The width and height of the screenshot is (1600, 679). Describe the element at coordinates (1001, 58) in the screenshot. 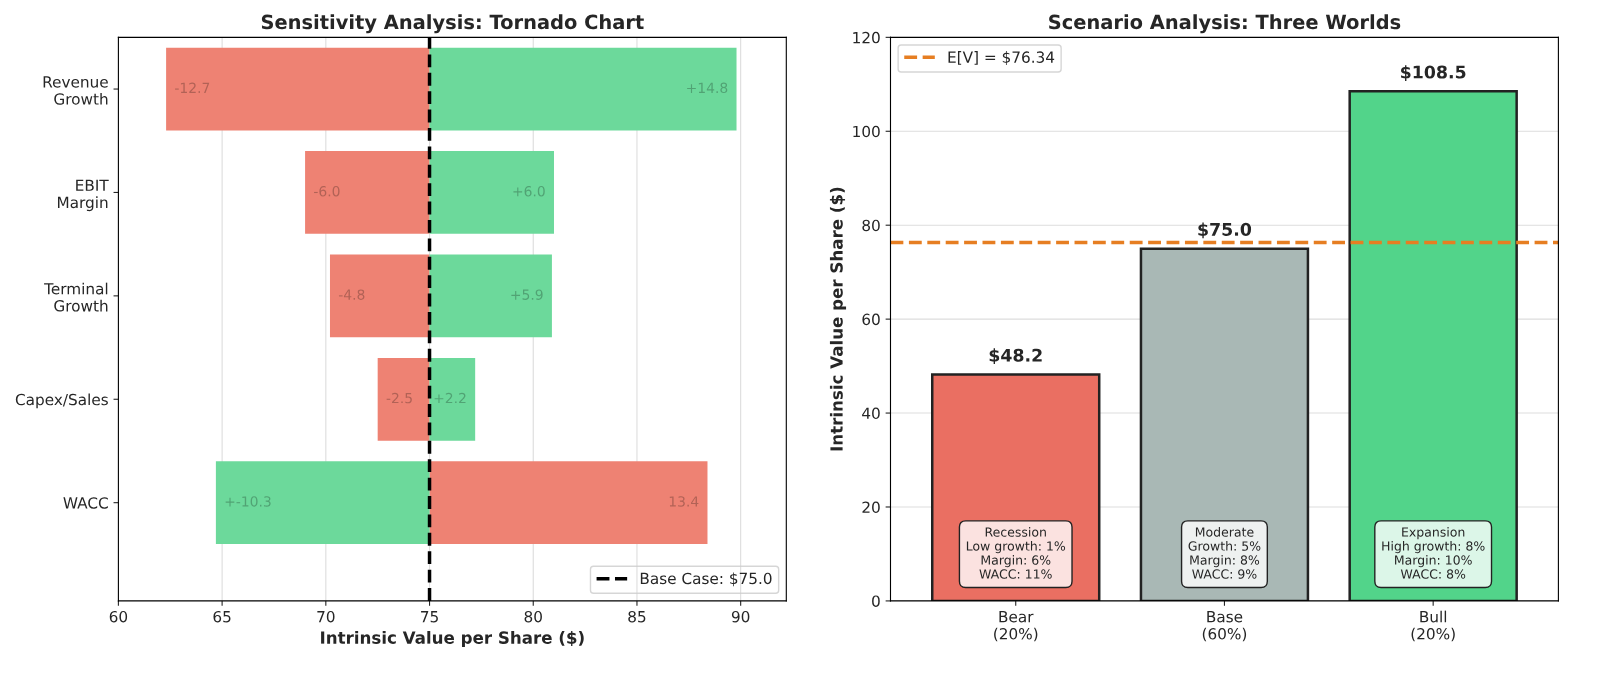

I see `legend-label: E[V] = $76.34` at that location.